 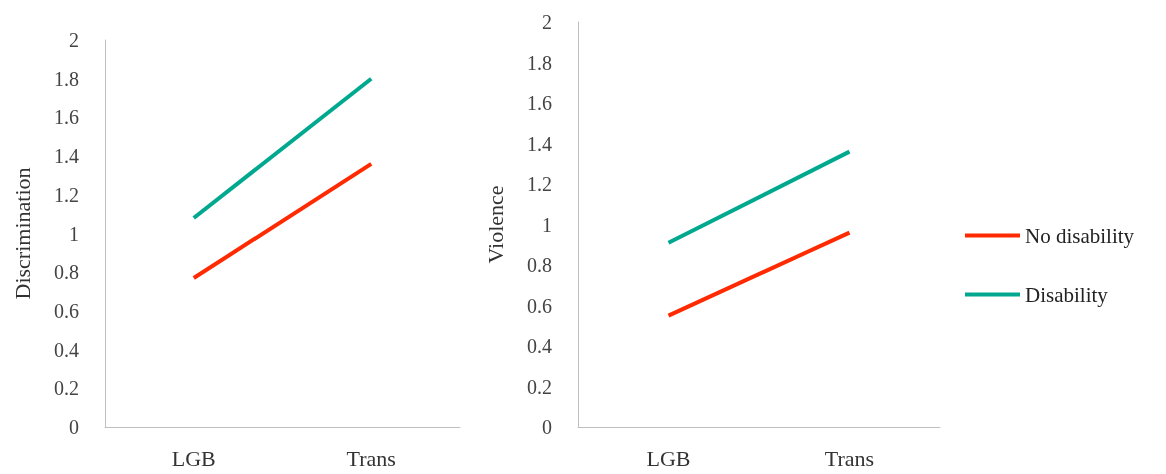 I want to click on legend-label: No disability, so click(x=1080, y=235).